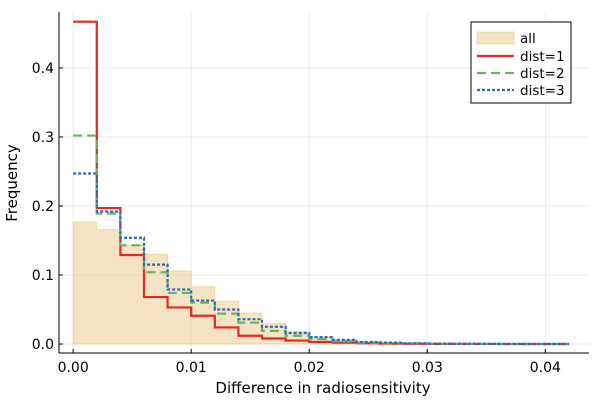 This screenshot has width=600, height=400. Describe the element at coordinates (427, 368) in the screenshot. I see `x-tick-label: 0.03` at that location.